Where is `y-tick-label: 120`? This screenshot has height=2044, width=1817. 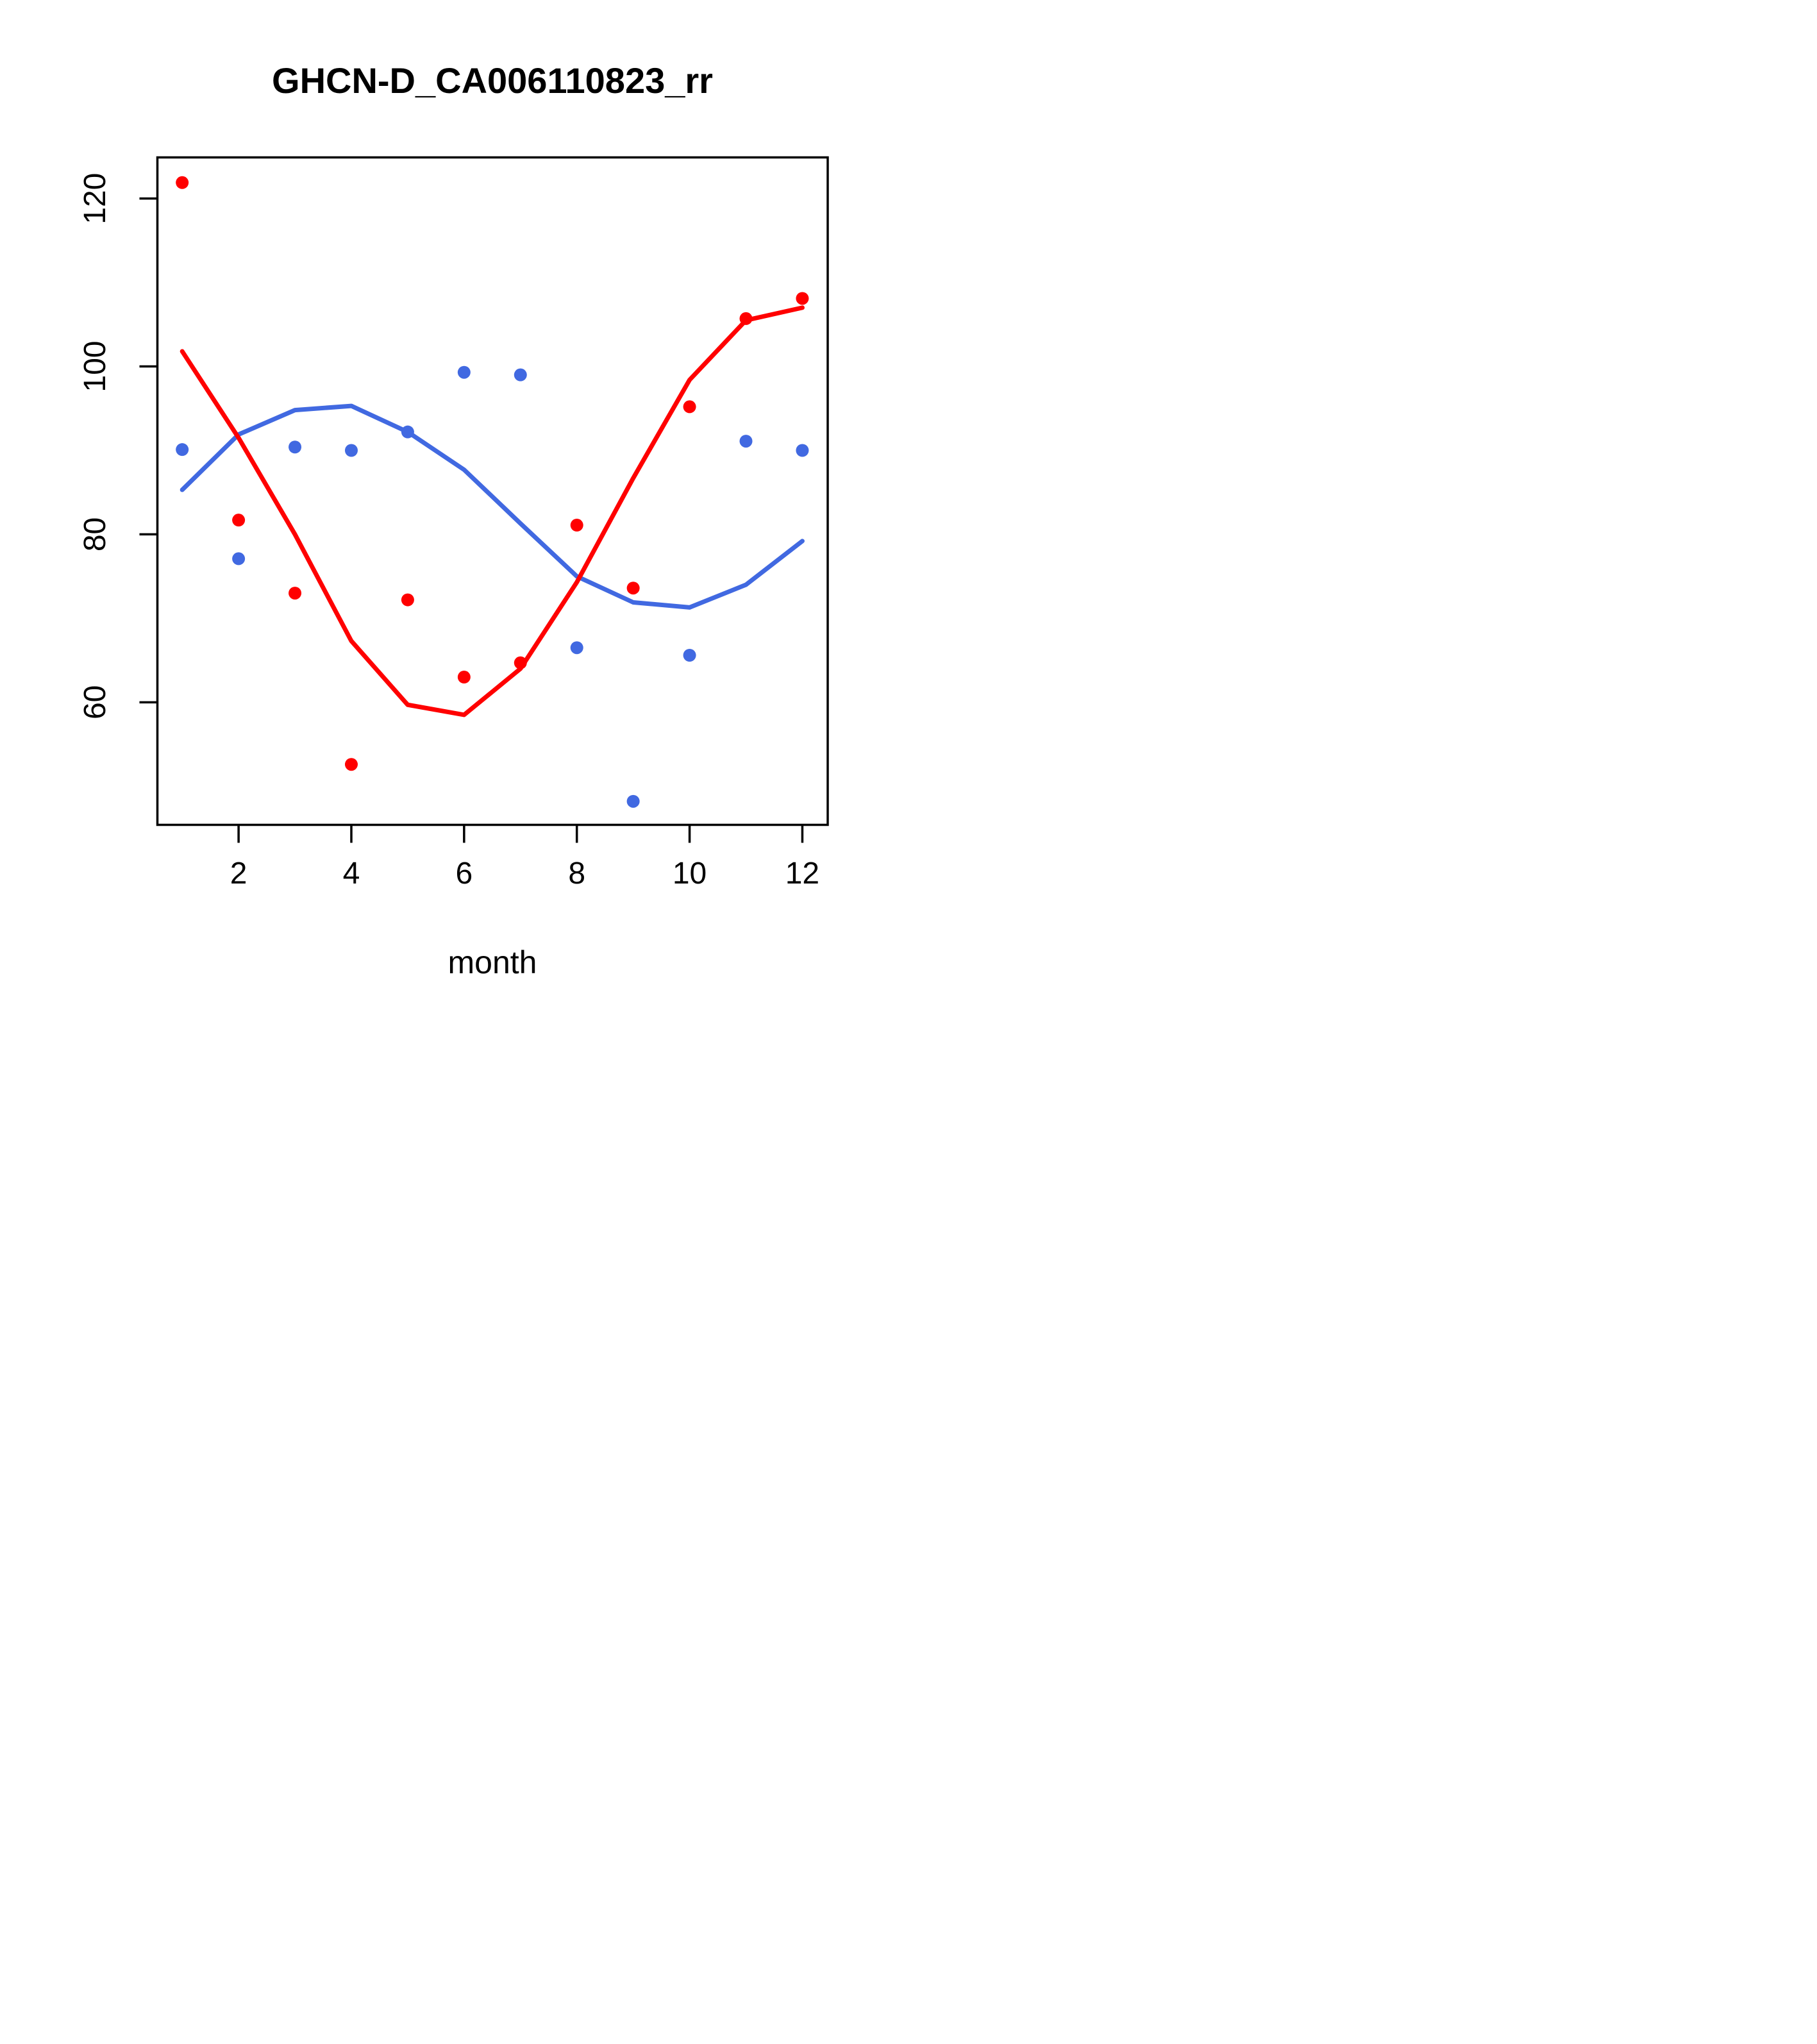 y-tick-label: 120 is located at coordinates (95, 198).